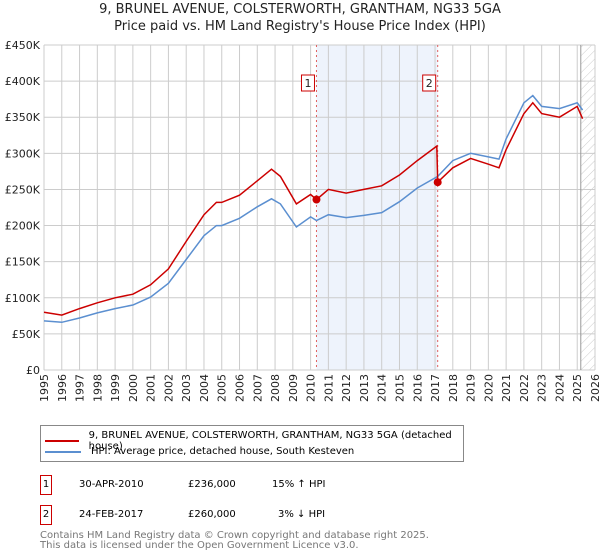 The image size is (600, 560). What do you see at coordinates (46, 515) in the screenshot?
I see `sale-marker-badge: 2` at bounding box center [46, 515].